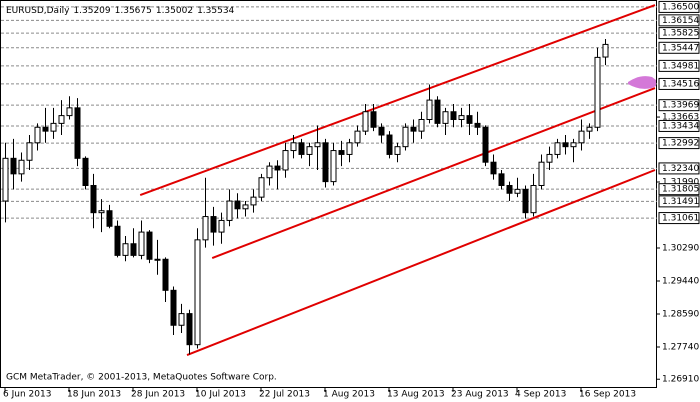  Describe the element at coordinates (680, 118) in the screenshot. I see `y-tick-label: 1.33663` at that location.